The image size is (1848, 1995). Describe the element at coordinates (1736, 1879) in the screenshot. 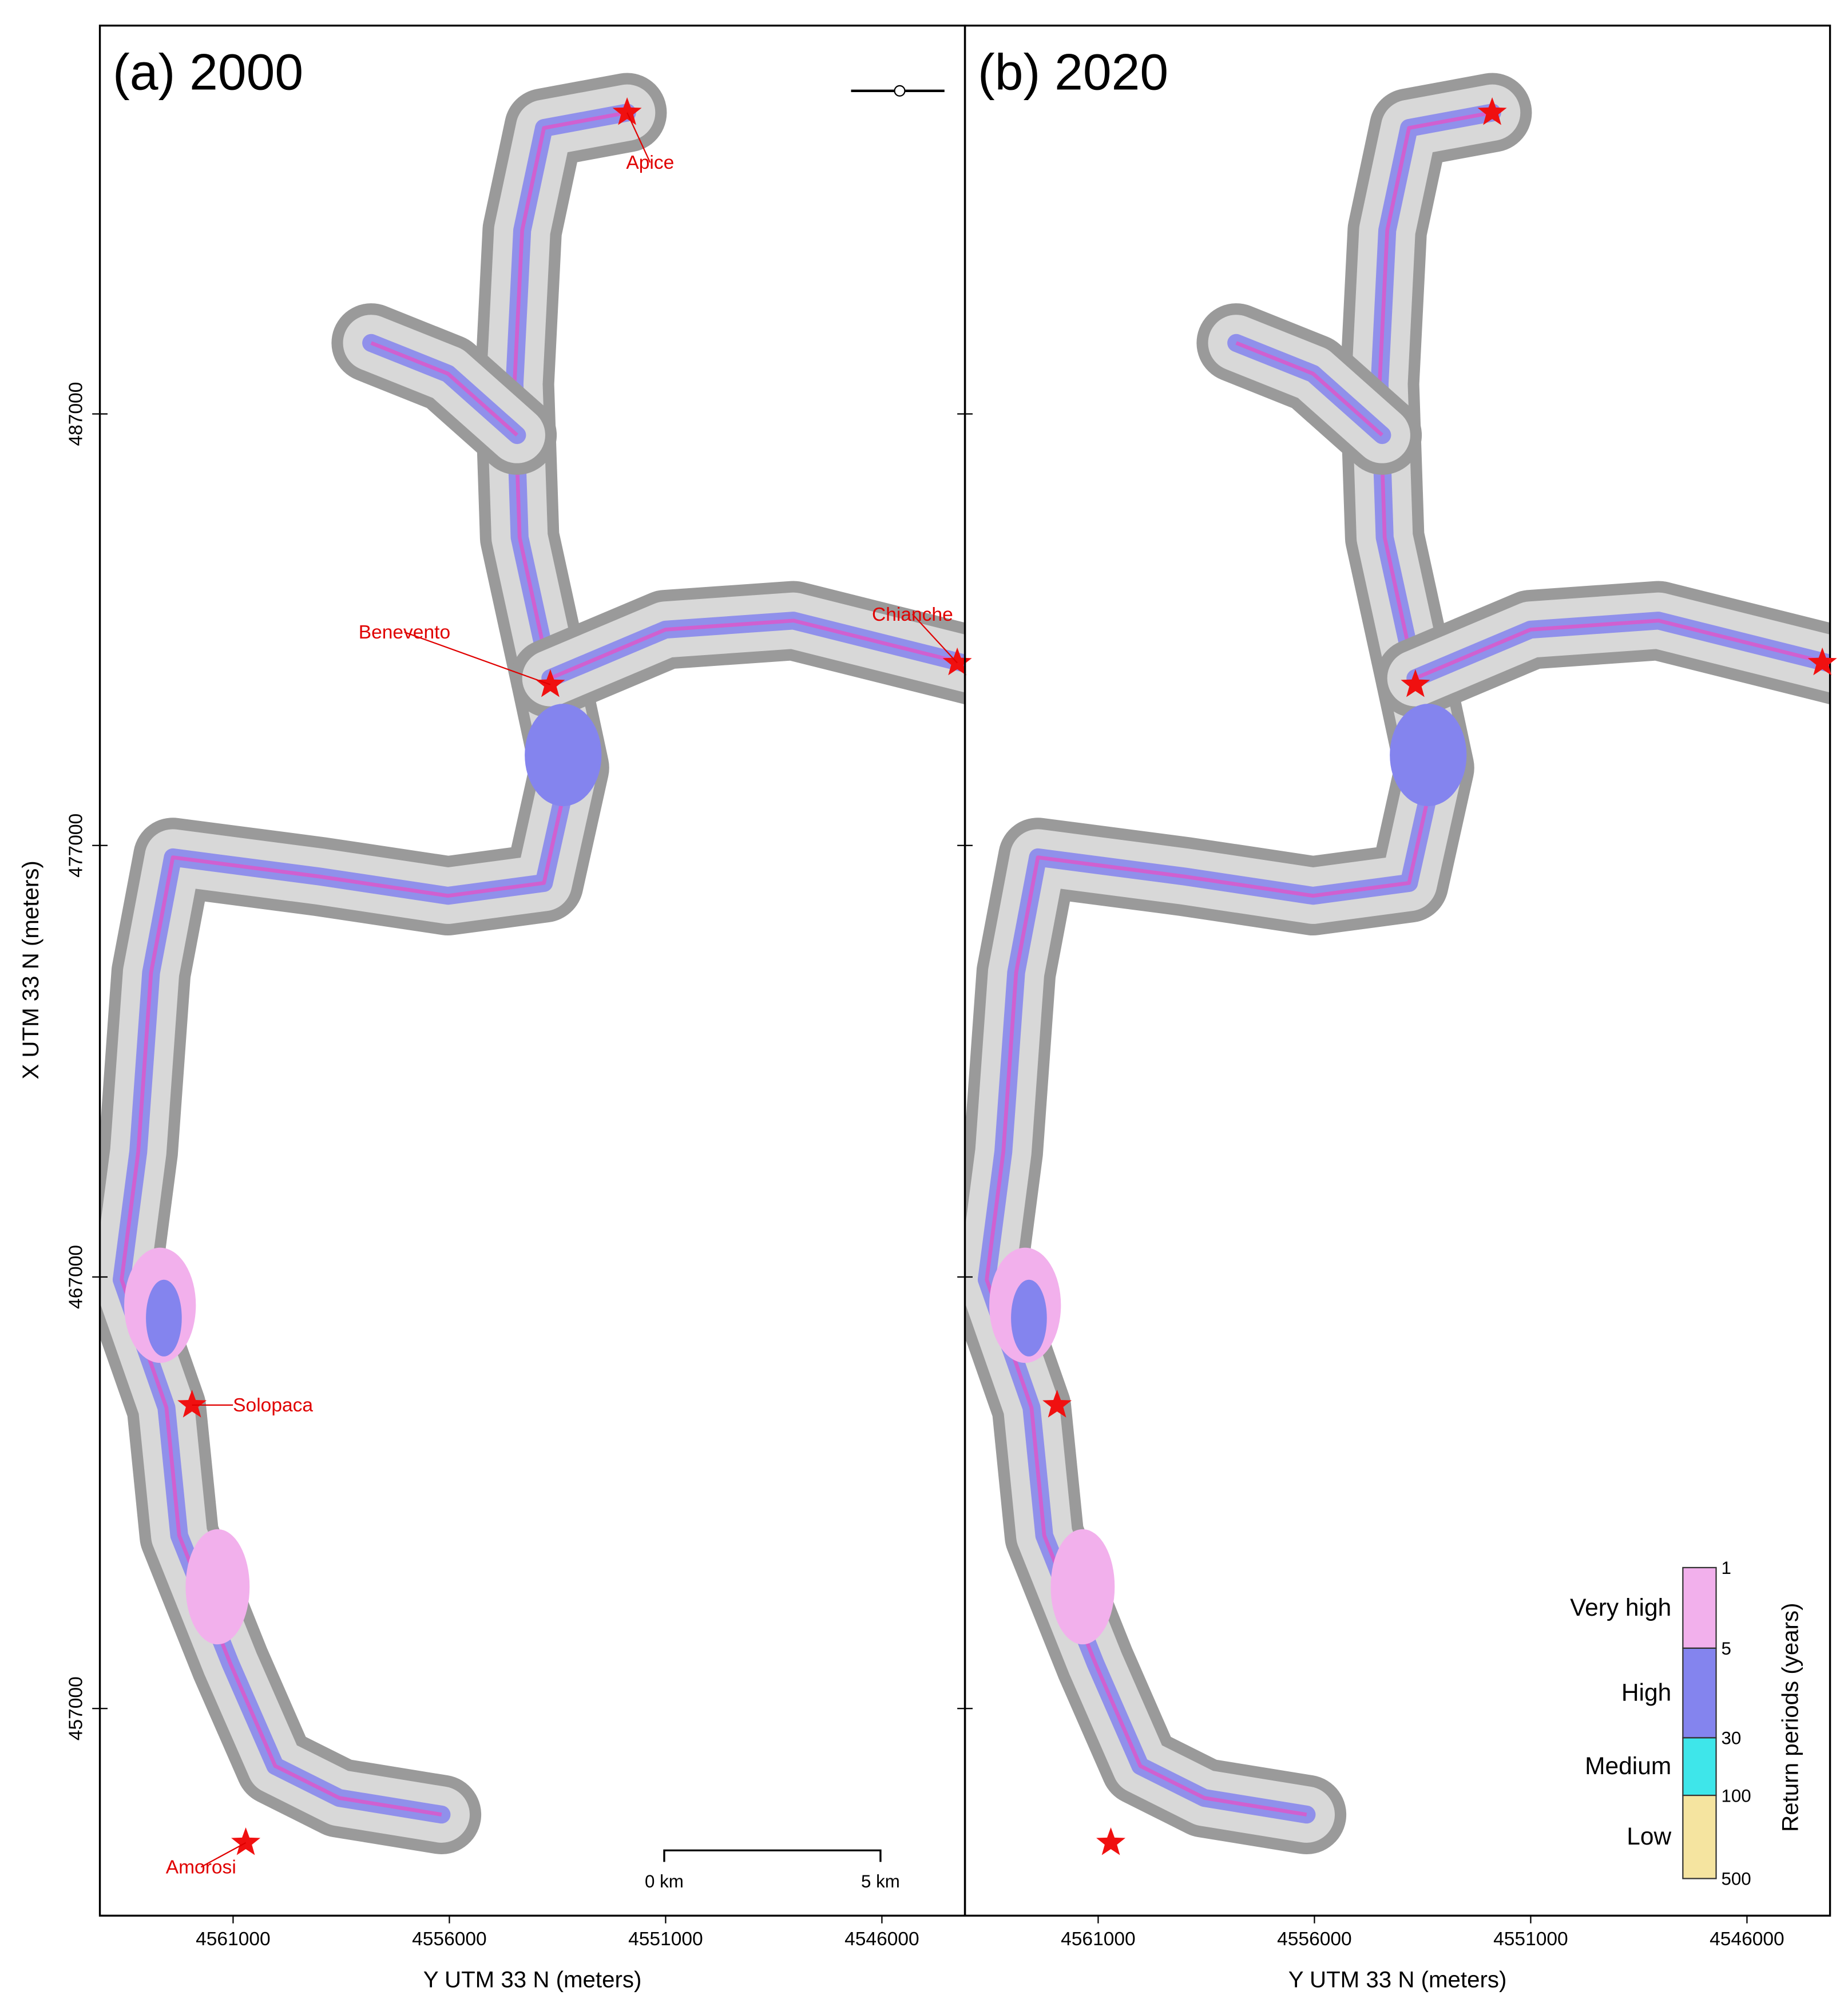

I see `legend-bound: 500` at that location.